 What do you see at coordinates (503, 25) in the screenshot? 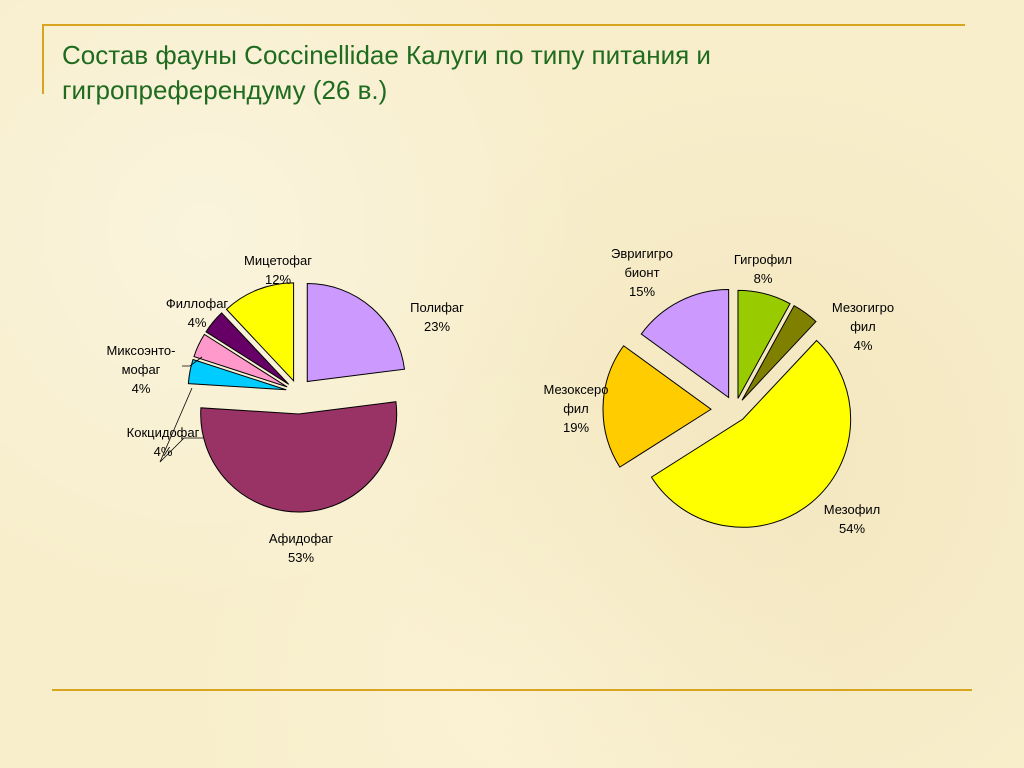
I see `top-rule` at bounding box center [503, 25].